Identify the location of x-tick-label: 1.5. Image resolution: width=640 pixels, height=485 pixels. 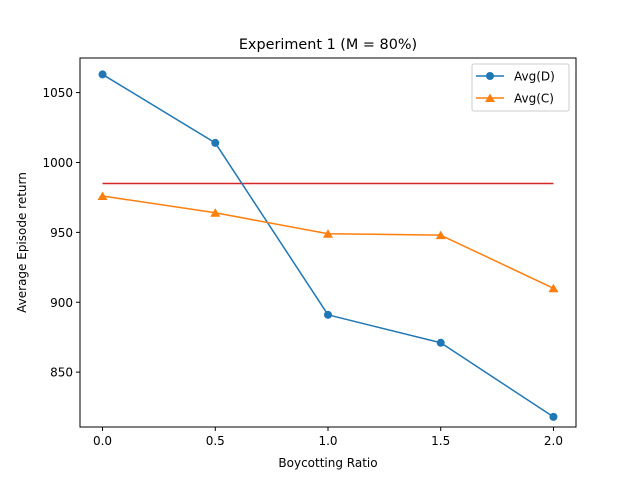
(440, 441).